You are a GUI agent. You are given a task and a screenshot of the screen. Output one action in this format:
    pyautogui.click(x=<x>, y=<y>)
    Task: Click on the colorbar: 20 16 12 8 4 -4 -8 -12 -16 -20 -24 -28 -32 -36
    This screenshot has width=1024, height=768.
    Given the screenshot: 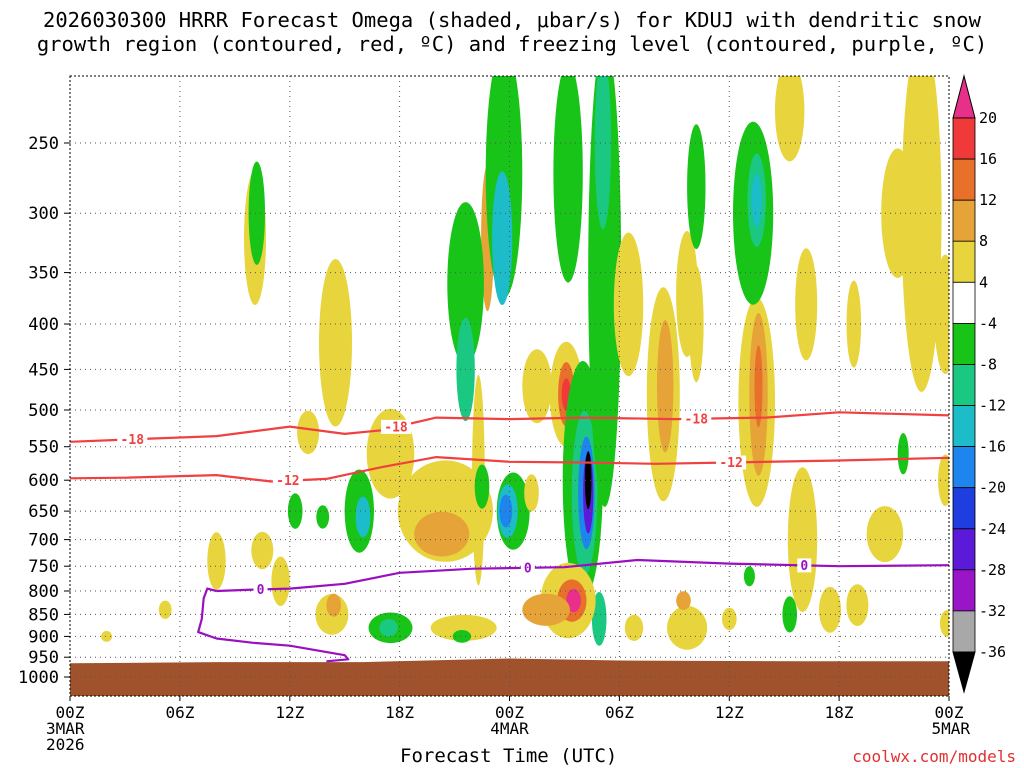 What is the action you would take?
    pyautogui.click(x=979, y=384)
    